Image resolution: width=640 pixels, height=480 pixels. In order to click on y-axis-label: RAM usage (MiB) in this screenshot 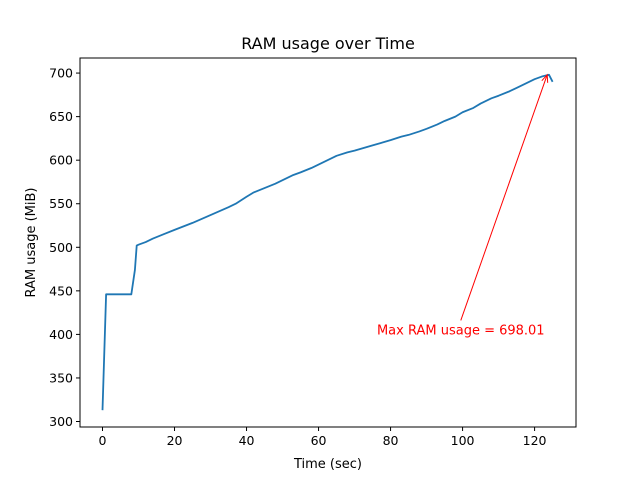, I will do `click(31, 243)`.